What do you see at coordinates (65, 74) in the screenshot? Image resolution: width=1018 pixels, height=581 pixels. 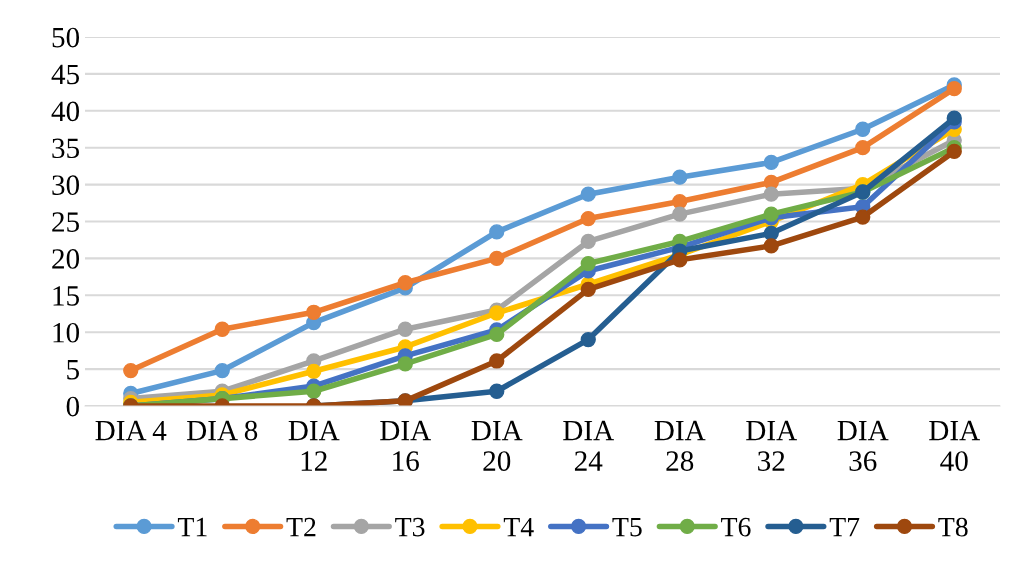 I see `y-tick-label: 45` at bounding box center [65, 74].